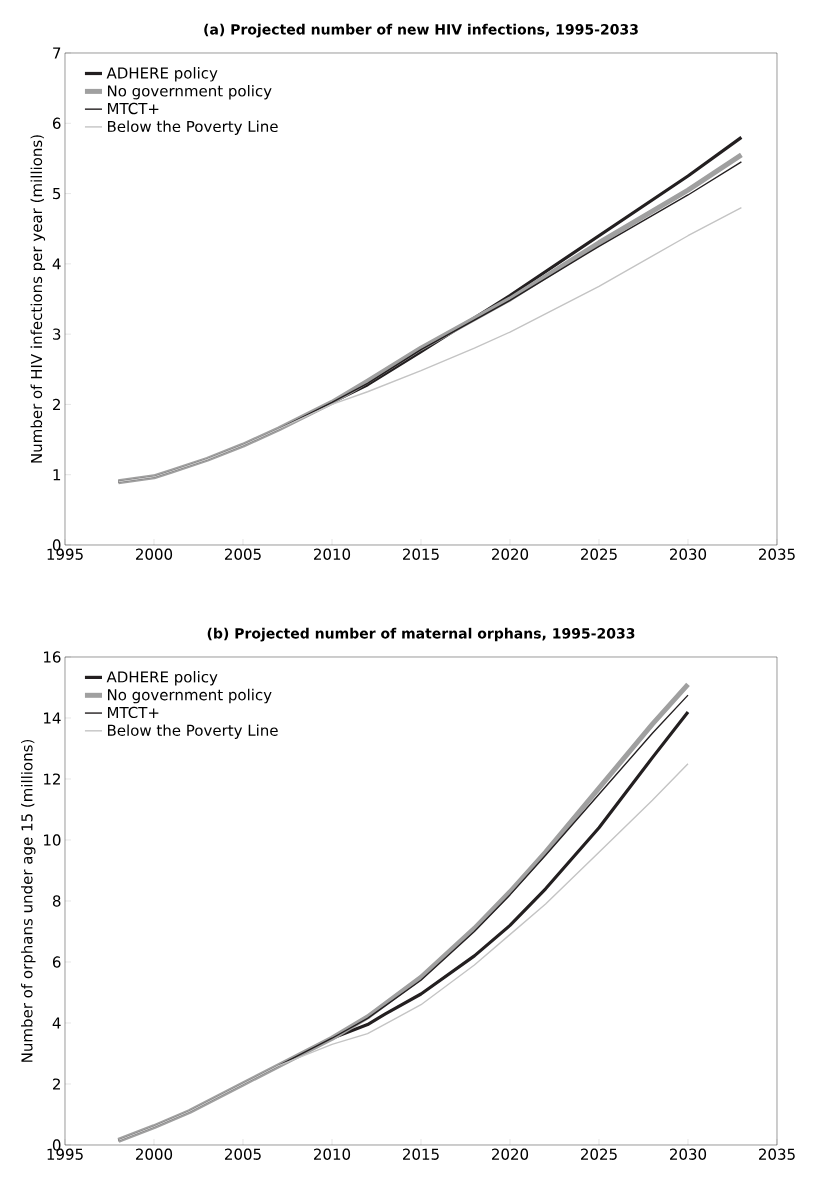  Describe the element at coordinates (38, 299) in the screenshot. I see `y-axis-title: Number of HIV infections per year (millions)` at that location.